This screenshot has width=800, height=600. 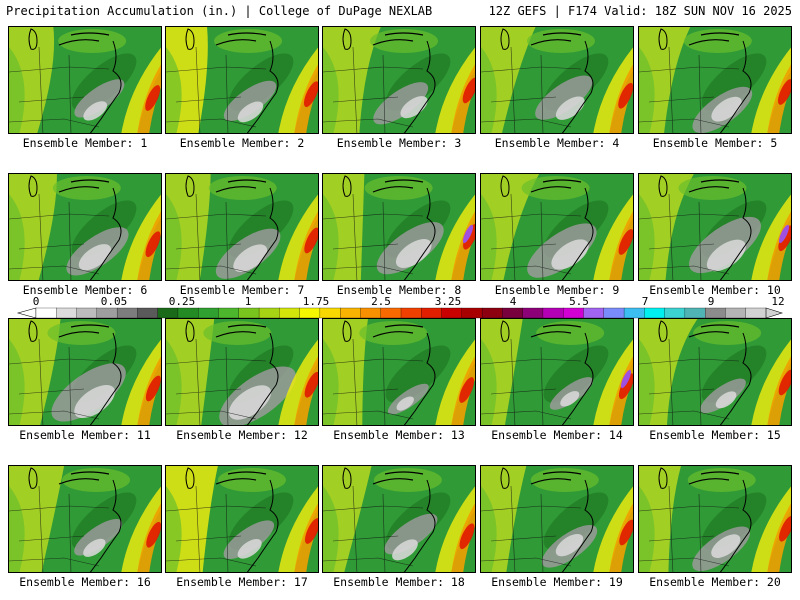 What do you see at coordinates (400, 313) in the screenshot?
I see `color-scale-bar` at bounding box center [400, 313].